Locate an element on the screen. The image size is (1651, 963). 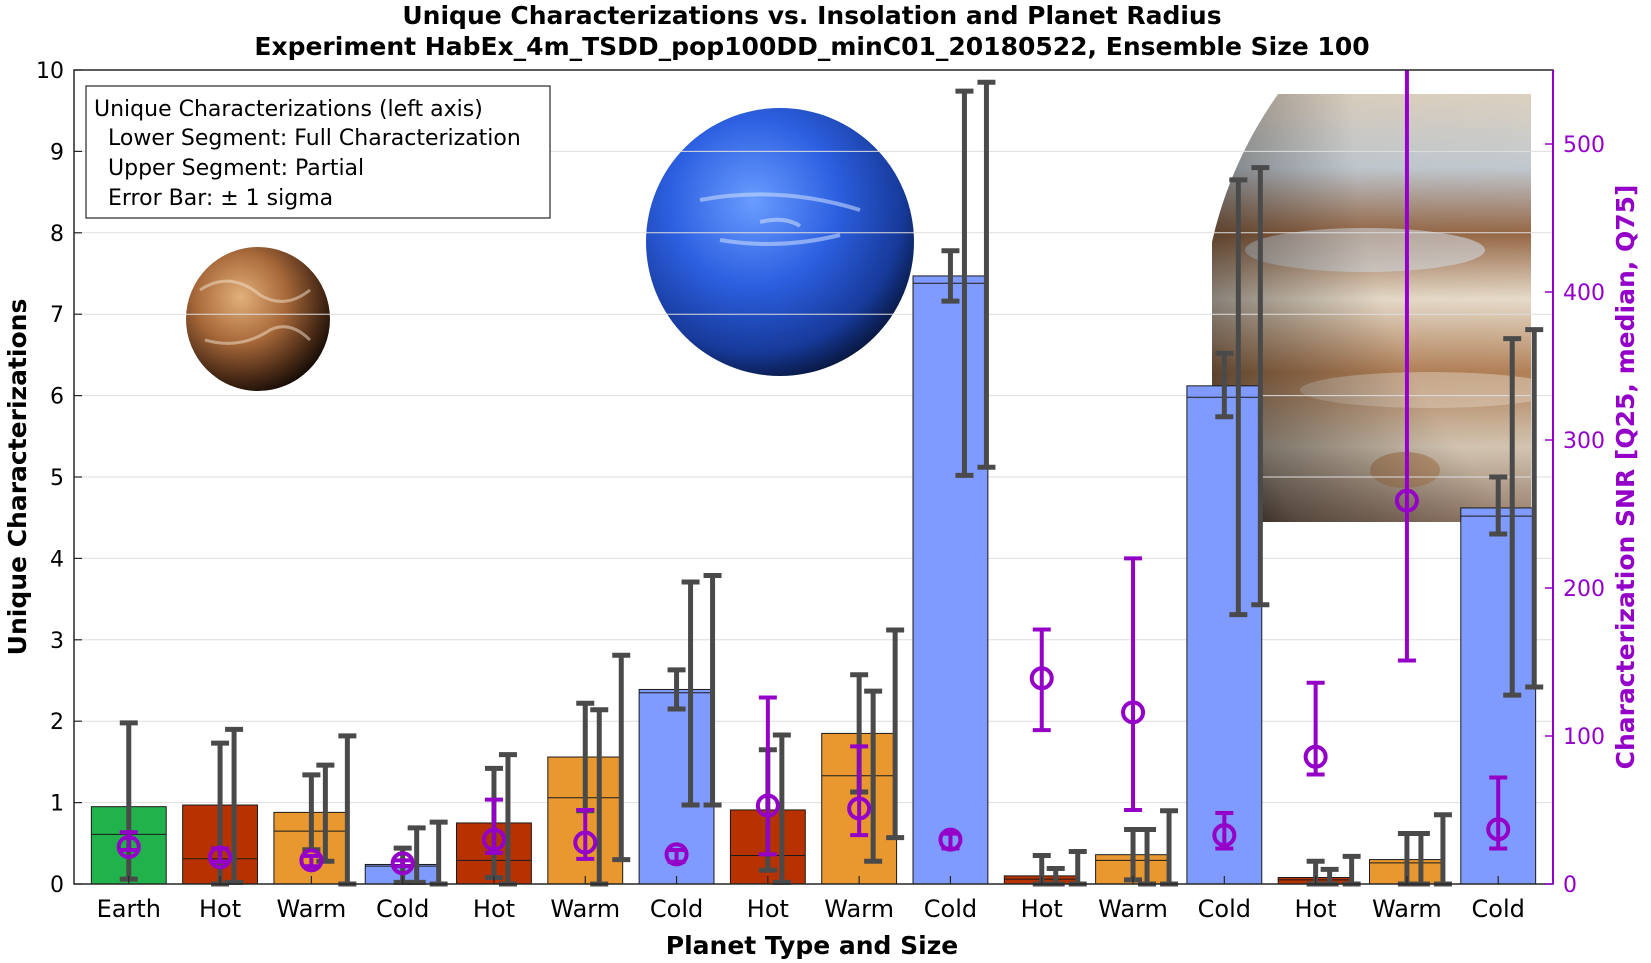
x-tick-label-3: Cold is located at coordinates (402, 909).